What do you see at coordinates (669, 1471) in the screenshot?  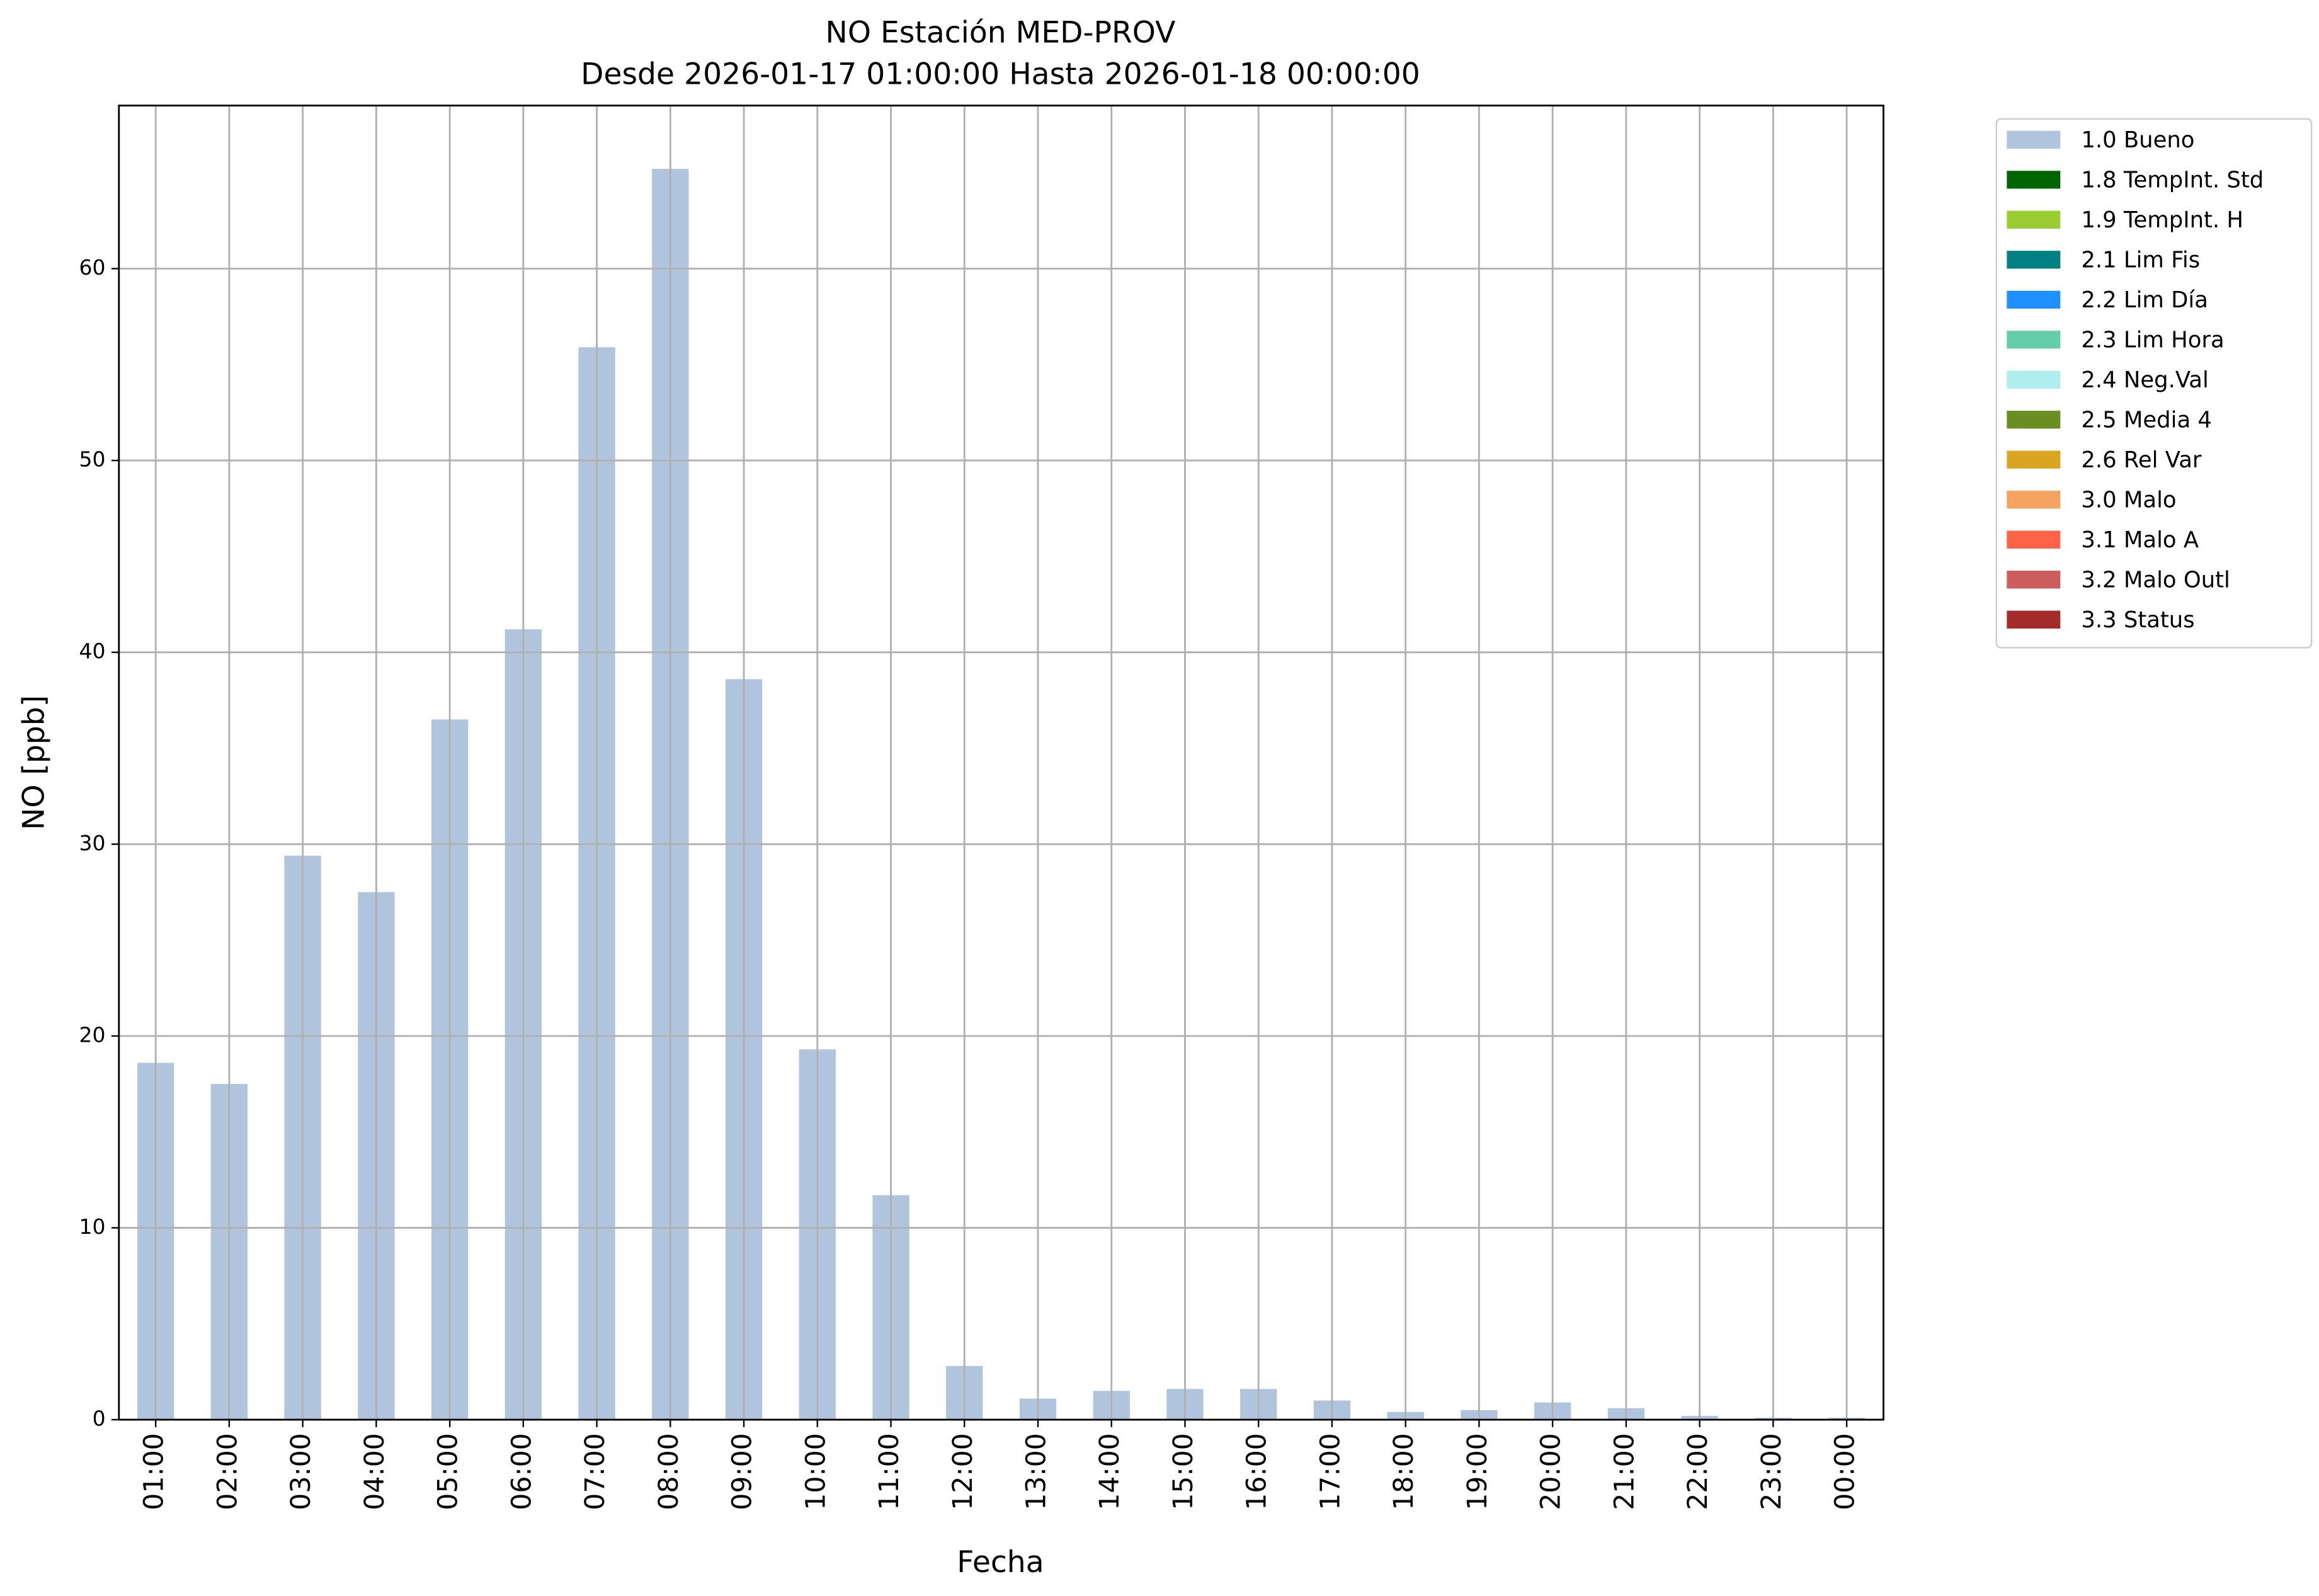 I see `x-tick-label: 08:00` at bounding box center [669, 1471].